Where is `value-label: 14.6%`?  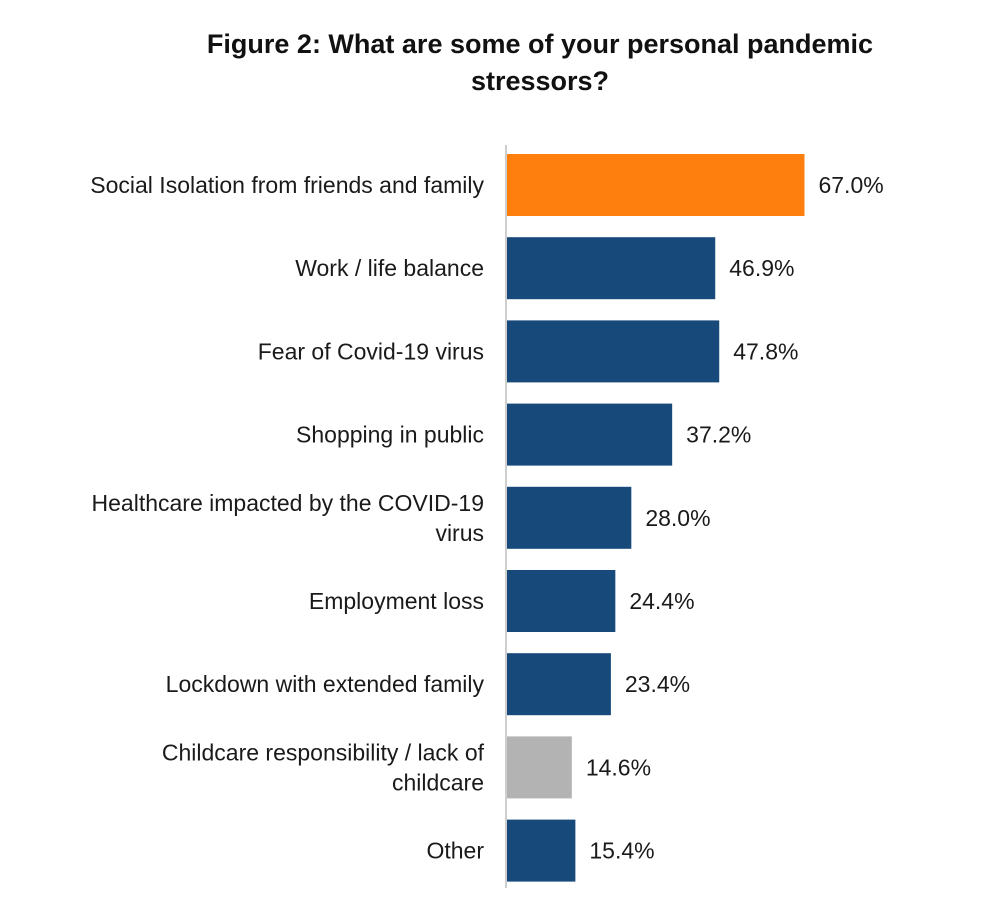
value-label: 14.6% is located at coordinates (618, 767).